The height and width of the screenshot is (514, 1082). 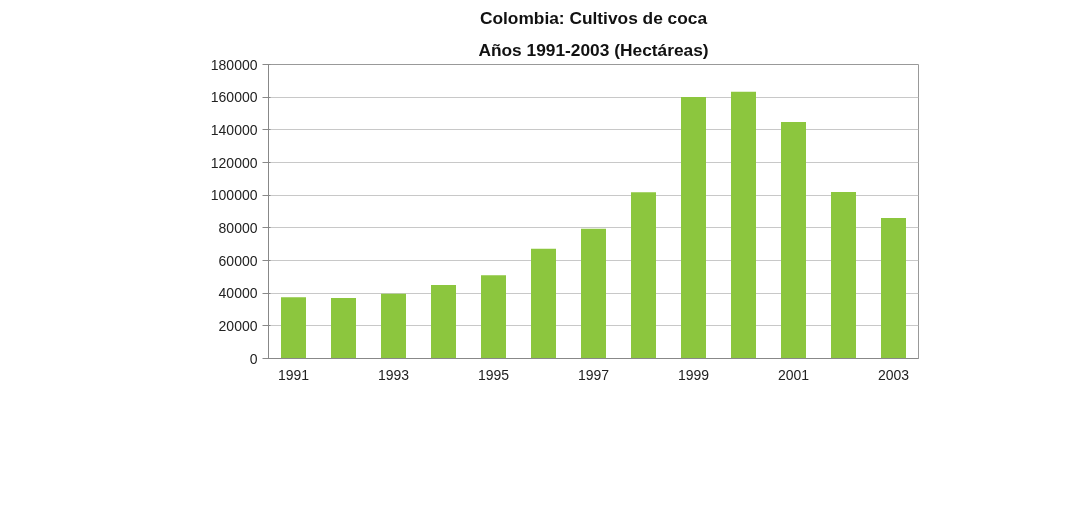 I want to click on chart-subtitle: Años 1991-2003 (Hectáreas), so click(x=593, y=49).